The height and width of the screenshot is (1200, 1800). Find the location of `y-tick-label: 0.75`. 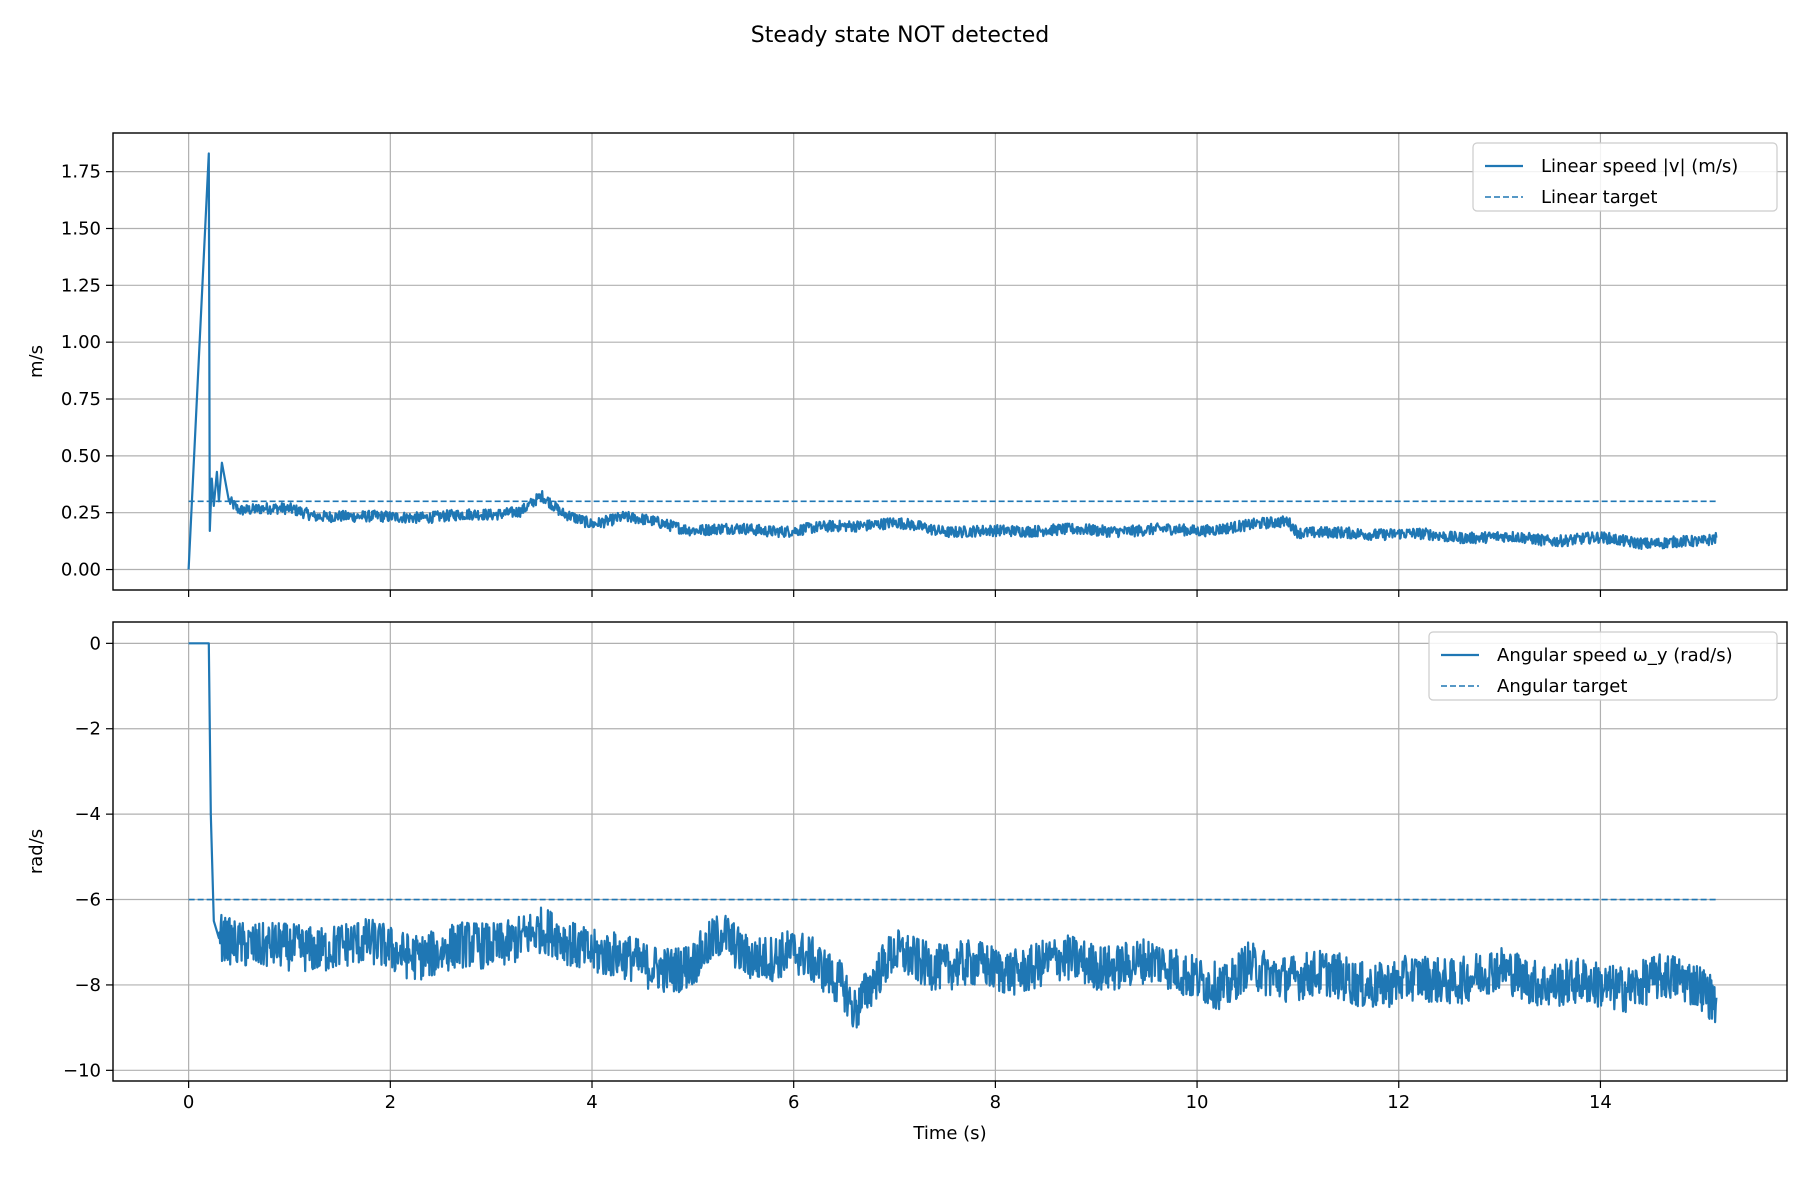

y-tick-label: 0.75 is located at coordinates (81, 399).